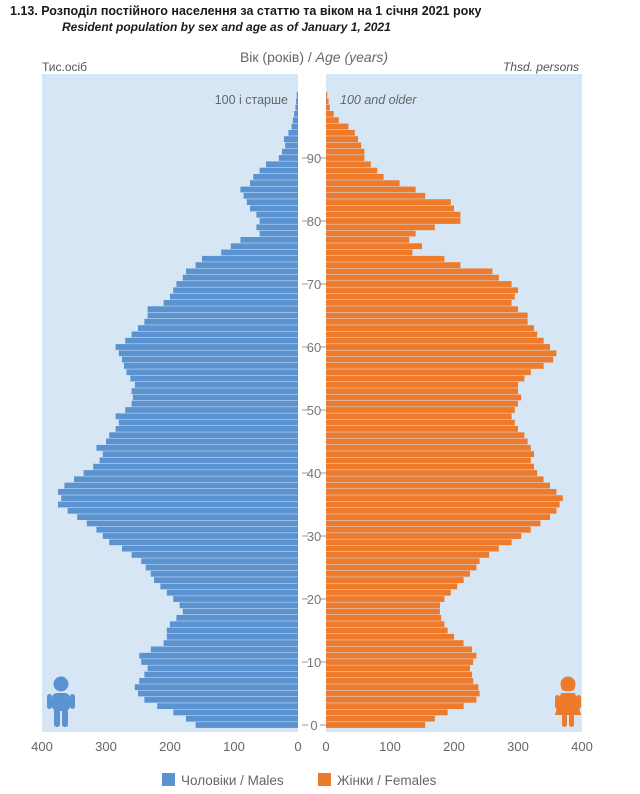  Describe the element at coordinates (314, 221) in the screenshot. I see `age-tick-label-80: 80` at that location.